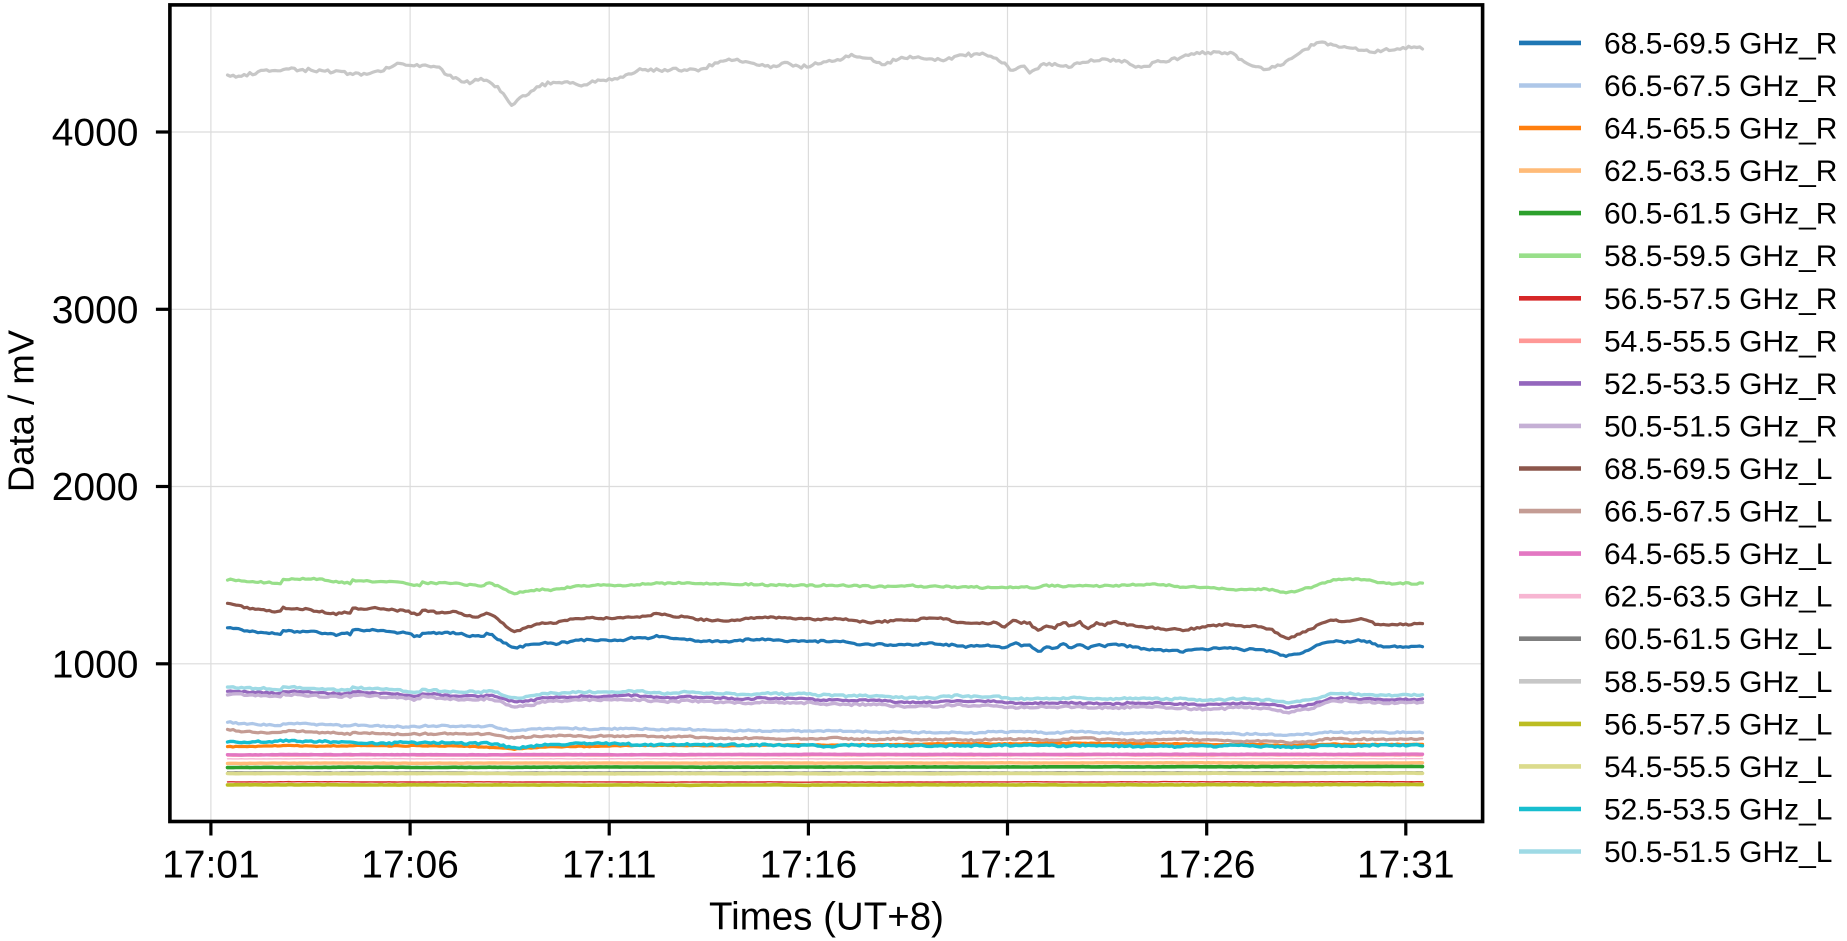 This screenshot has width=1847, height=941. I want to click on svg-text: 17:26, so click(1207, 865).